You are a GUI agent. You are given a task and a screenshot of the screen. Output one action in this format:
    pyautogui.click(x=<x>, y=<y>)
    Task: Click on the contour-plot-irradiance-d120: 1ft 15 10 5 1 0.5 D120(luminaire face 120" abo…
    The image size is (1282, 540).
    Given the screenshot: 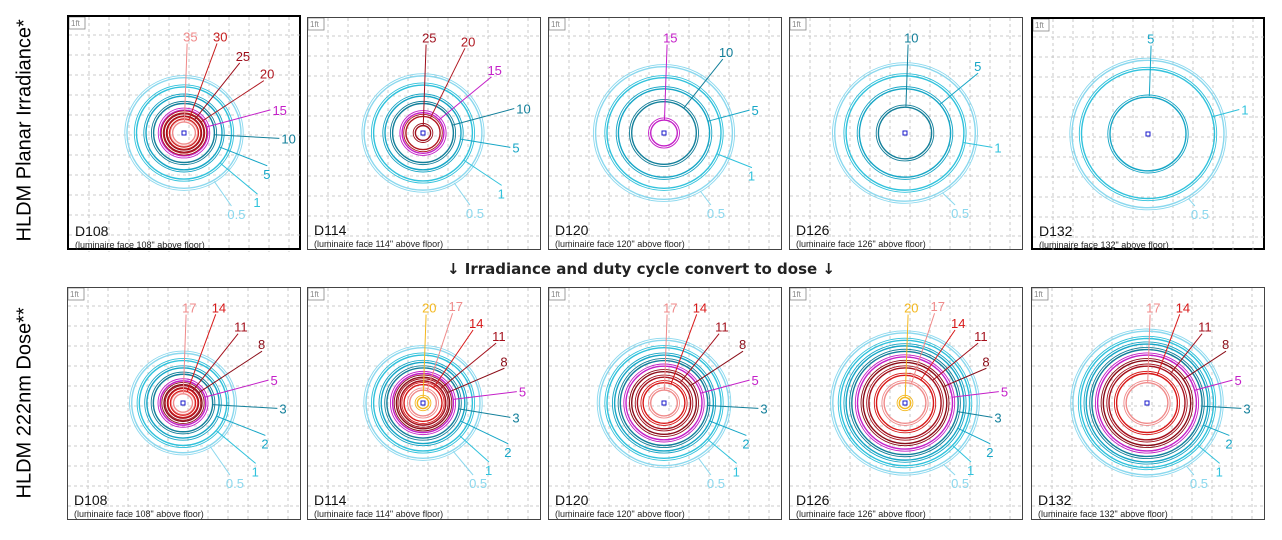 What is the action you would take?
    pyautogui.click(x=666, y=134)
    